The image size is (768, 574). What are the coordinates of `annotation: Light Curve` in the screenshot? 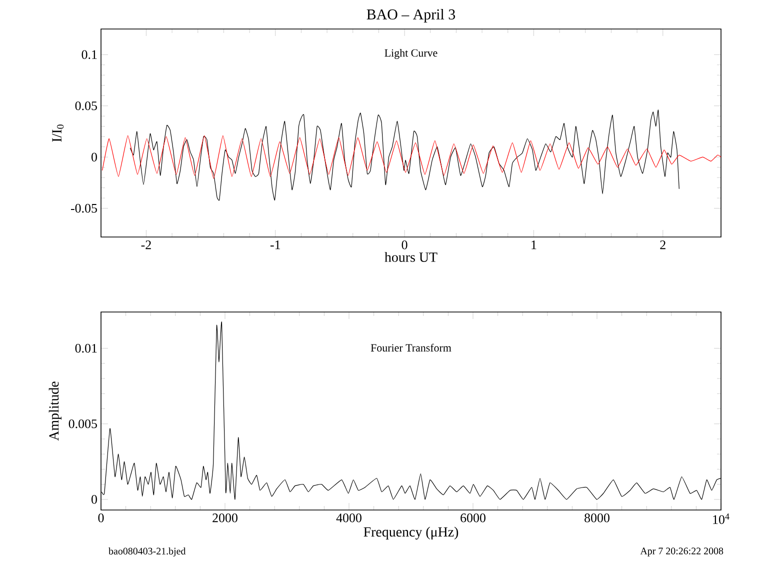 It's located at (411, 53).